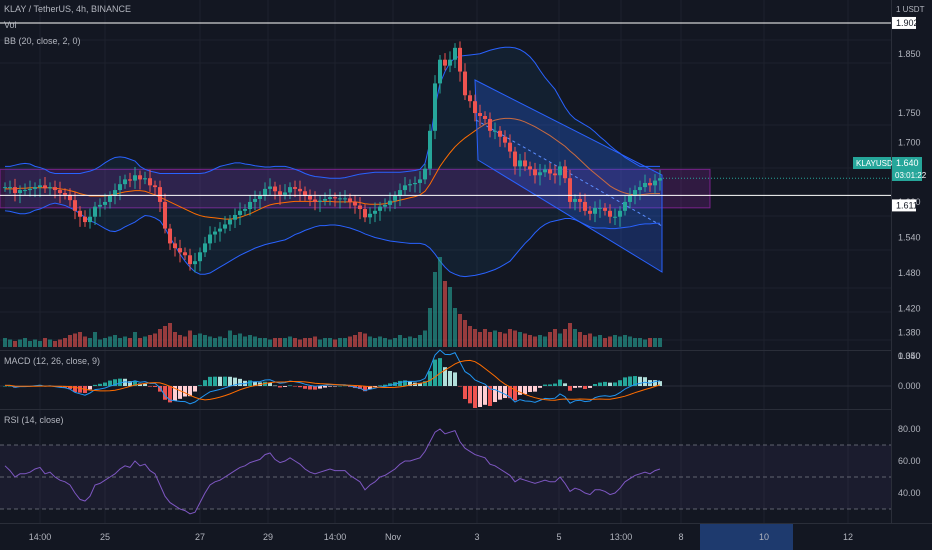 The image size is (932, 550). I want to click on bb-legend: BB (20, close, 2, 0), so click(42, 41).